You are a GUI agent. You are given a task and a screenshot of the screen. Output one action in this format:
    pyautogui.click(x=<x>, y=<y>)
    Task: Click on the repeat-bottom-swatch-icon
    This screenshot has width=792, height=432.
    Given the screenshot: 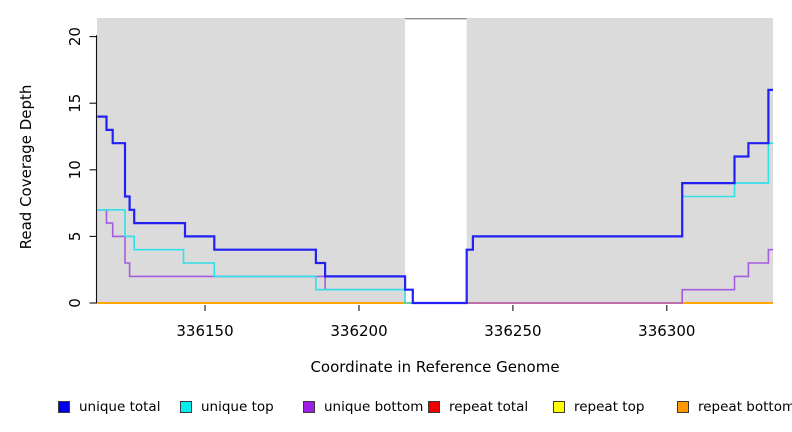 What is the action you would take?
    pyautogui.click(x=683, y=407)
    